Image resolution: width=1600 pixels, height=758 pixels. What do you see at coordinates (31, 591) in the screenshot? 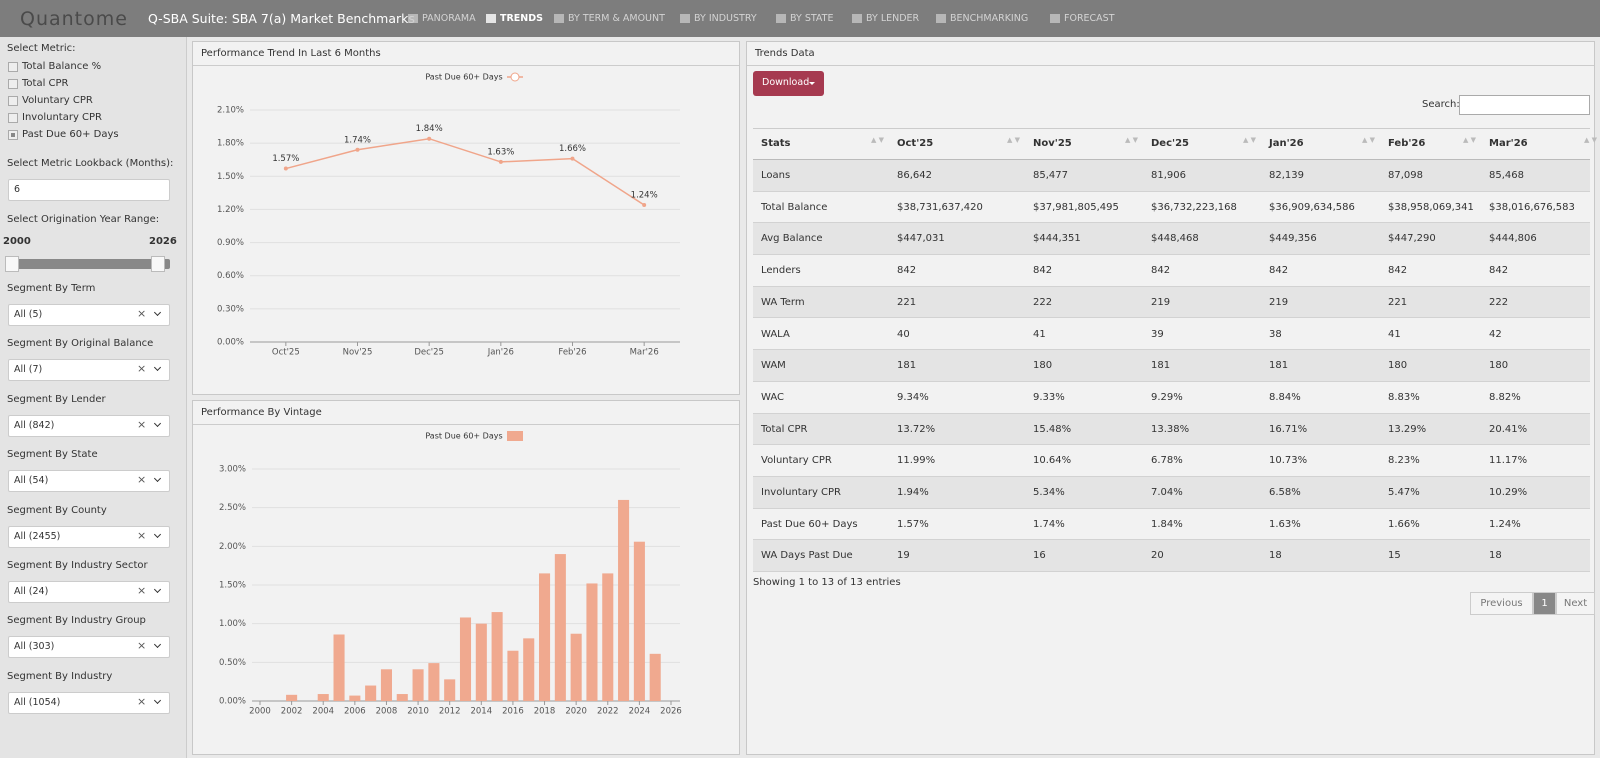
I see `select-value: All (24)` at bounding box center [31, 591].